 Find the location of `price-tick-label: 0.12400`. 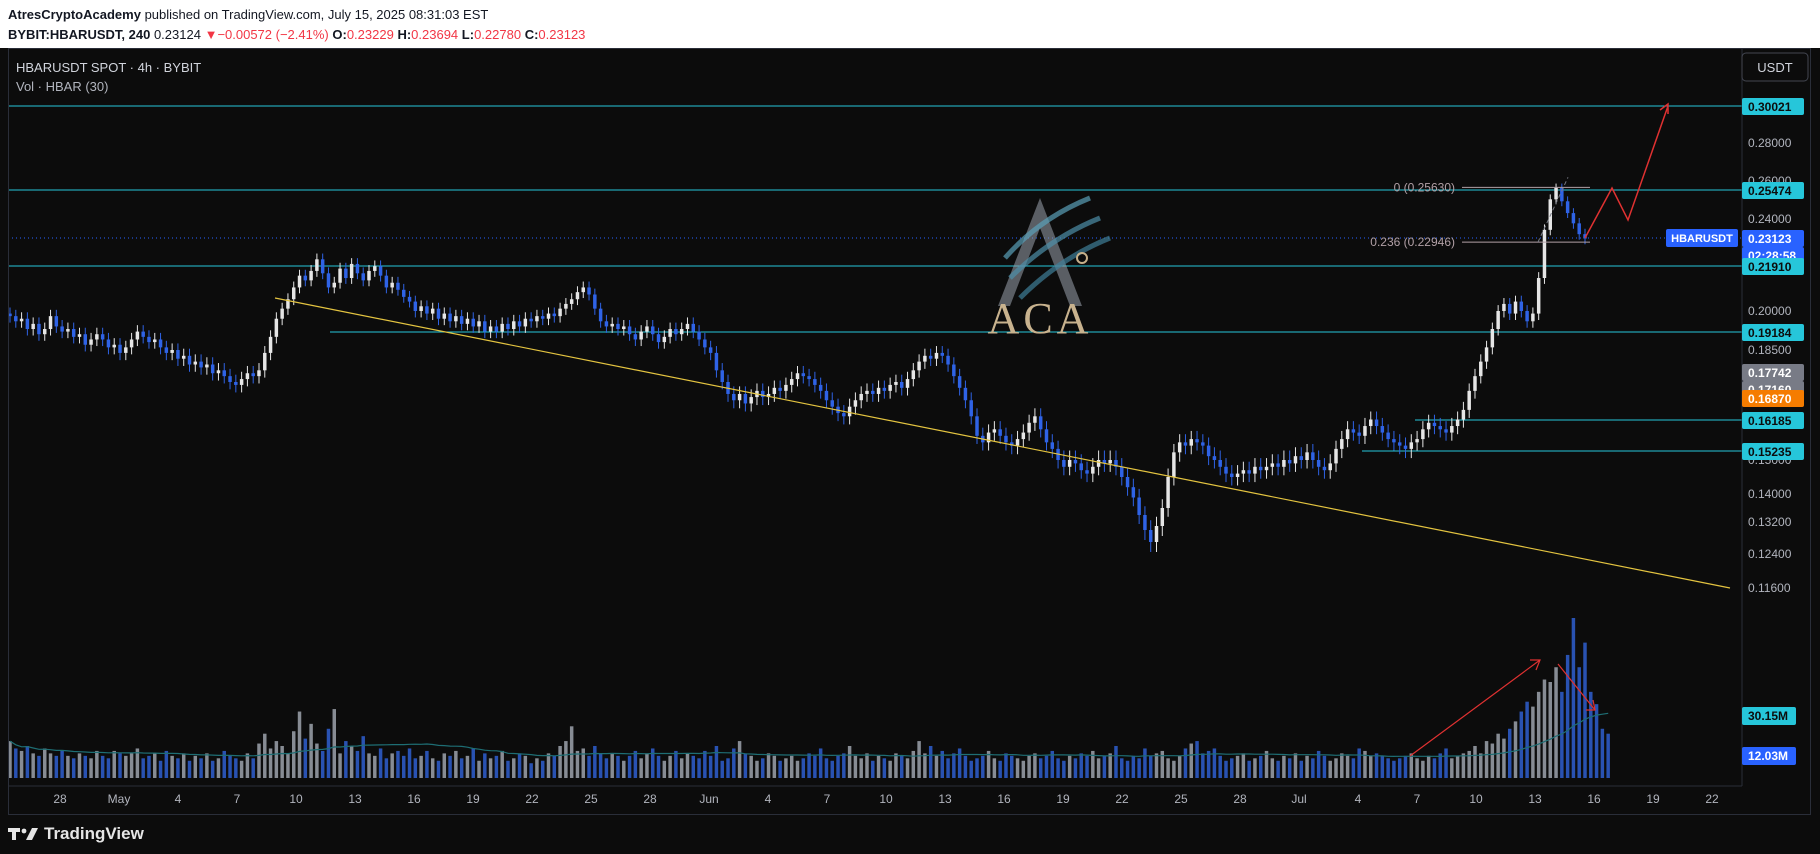

price-tick-label: 0.12400 is located at coordinates (1770, 554).